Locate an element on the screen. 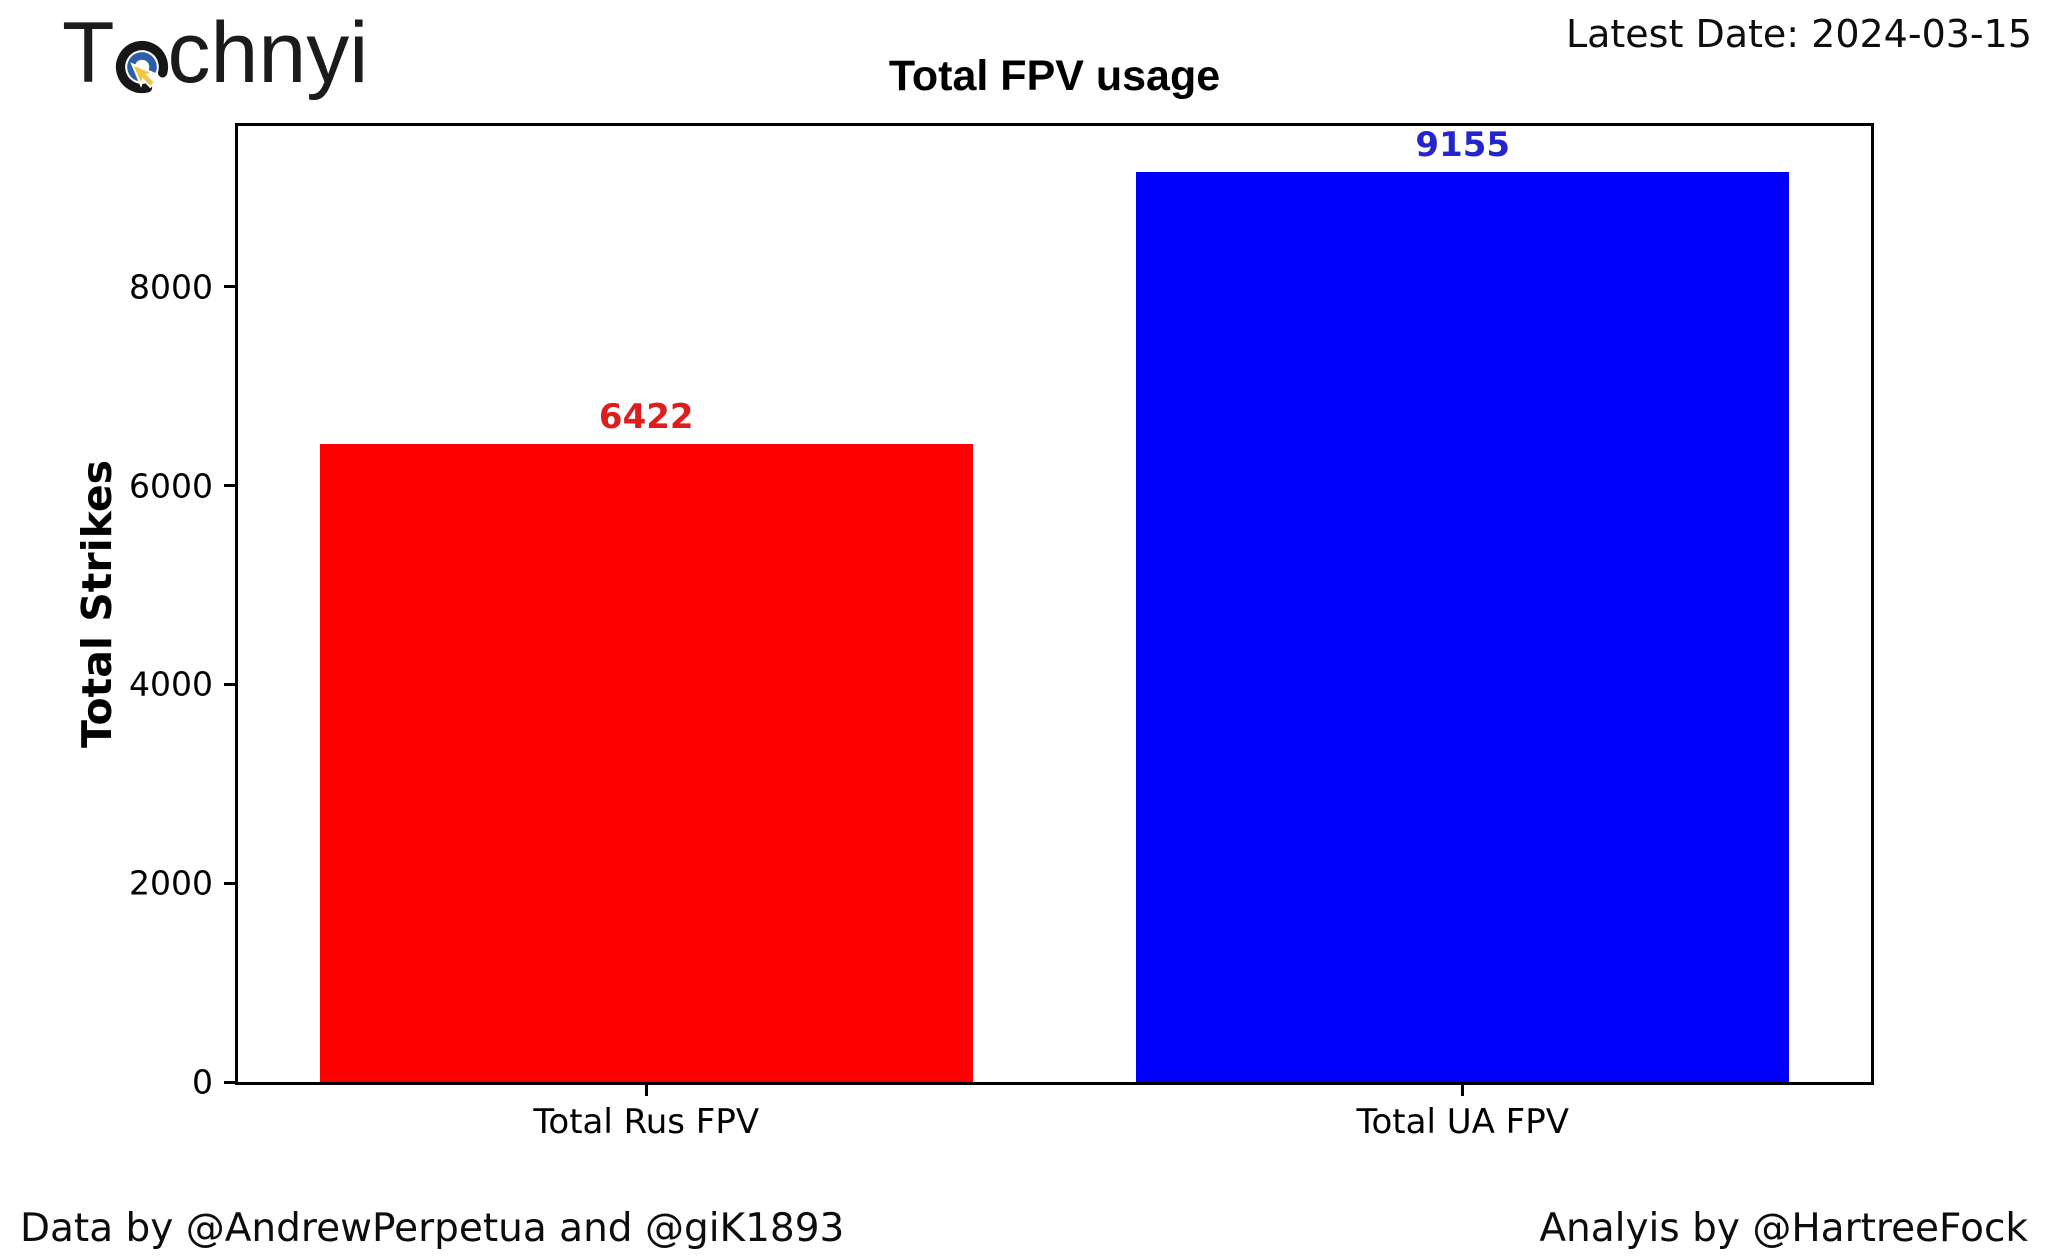  logo-click-target-icon is located at coordinates (141, 67).